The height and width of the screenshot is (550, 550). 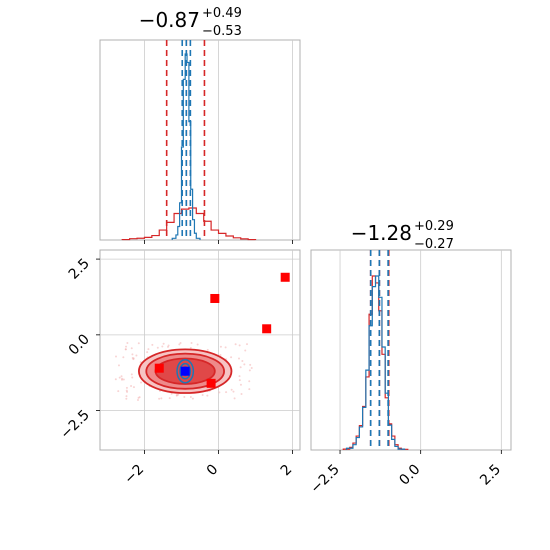 I want to click on marg2-title-upper: +0.29, so click(x=434, y=226).